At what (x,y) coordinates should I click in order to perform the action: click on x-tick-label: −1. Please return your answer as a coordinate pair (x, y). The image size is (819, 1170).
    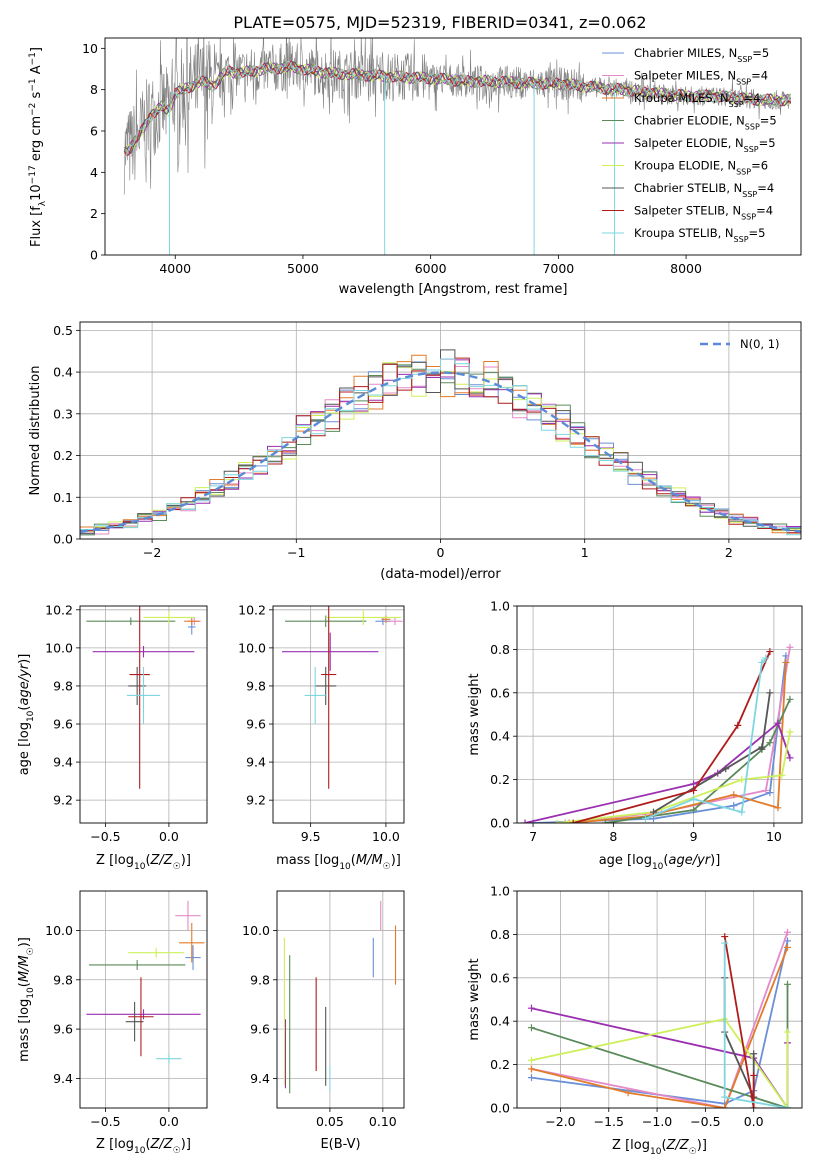
    Looking at the image, I should click on (296, 552).